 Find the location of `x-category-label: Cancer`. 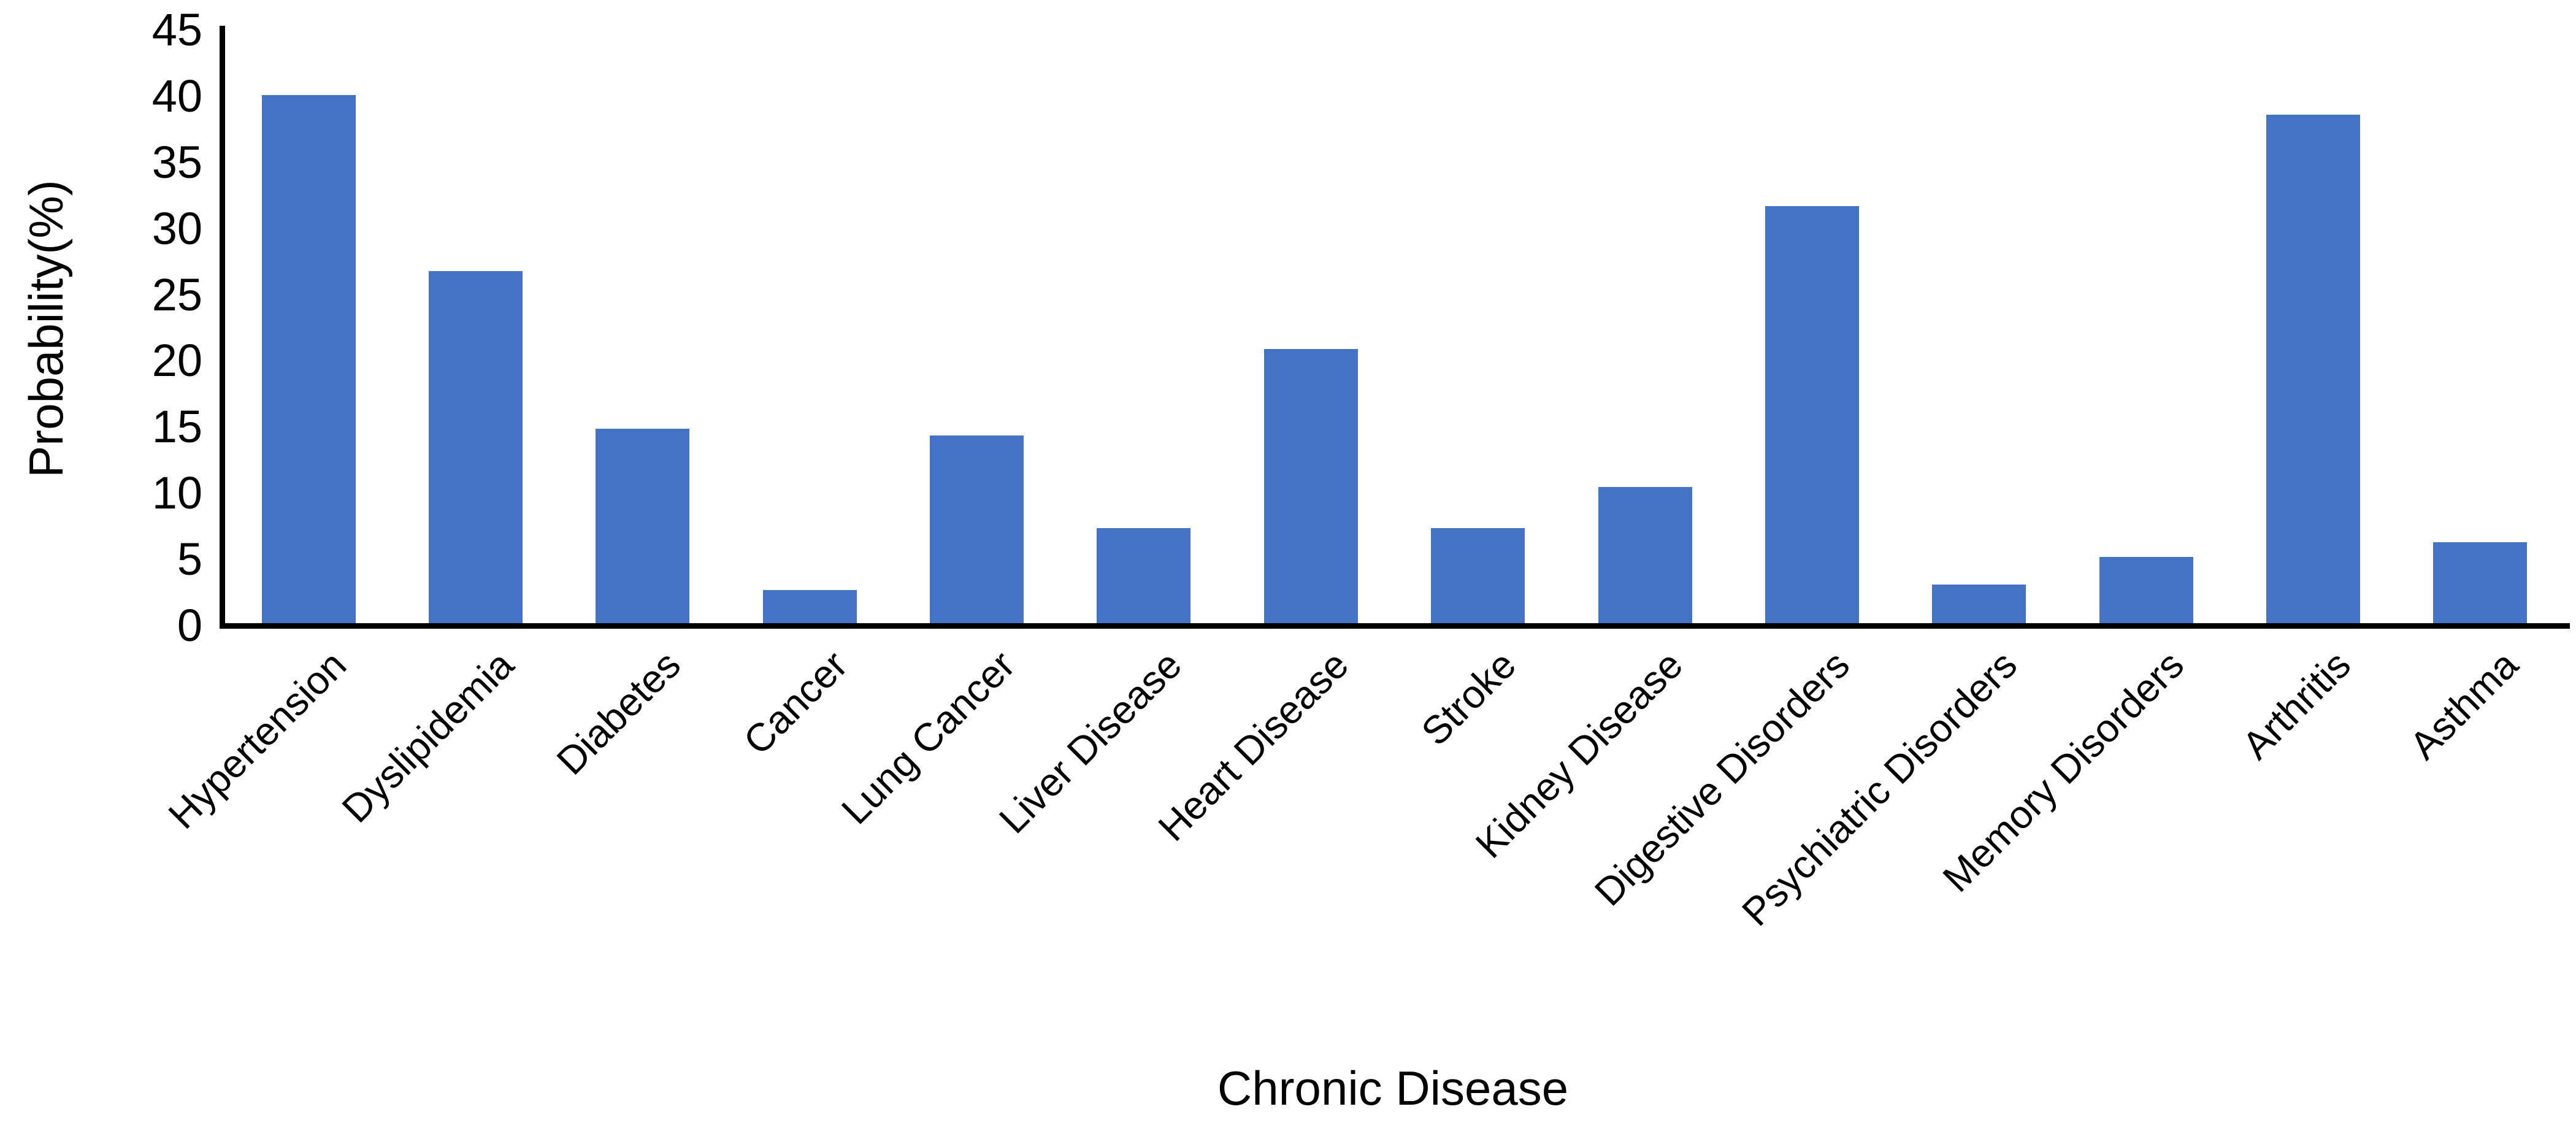

x-category-label: Cancer is located at coordinates (795, 703).